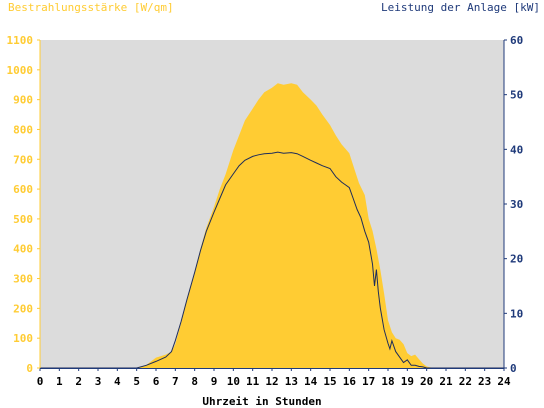 The height and width of the screenshot is (408, 544). I want to click on left-tick-label: 400, so click(23, 249).